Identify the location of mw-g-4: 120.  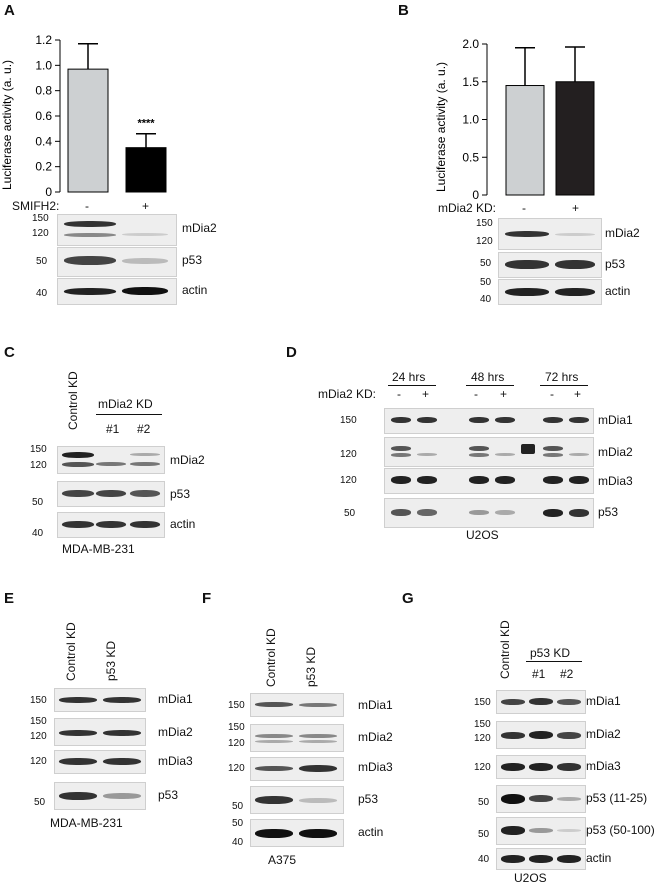
(482, 767).